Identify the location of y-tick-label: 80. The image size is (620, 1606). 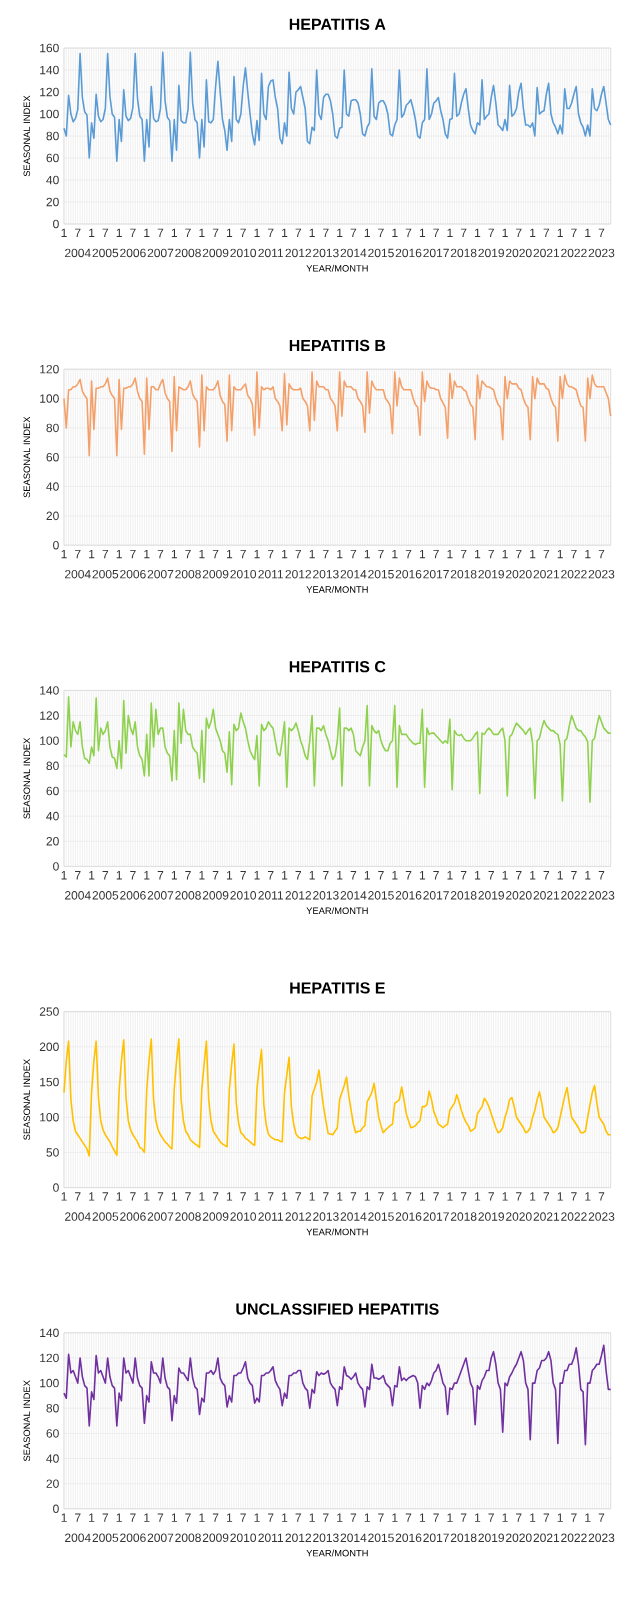
(52, 766).